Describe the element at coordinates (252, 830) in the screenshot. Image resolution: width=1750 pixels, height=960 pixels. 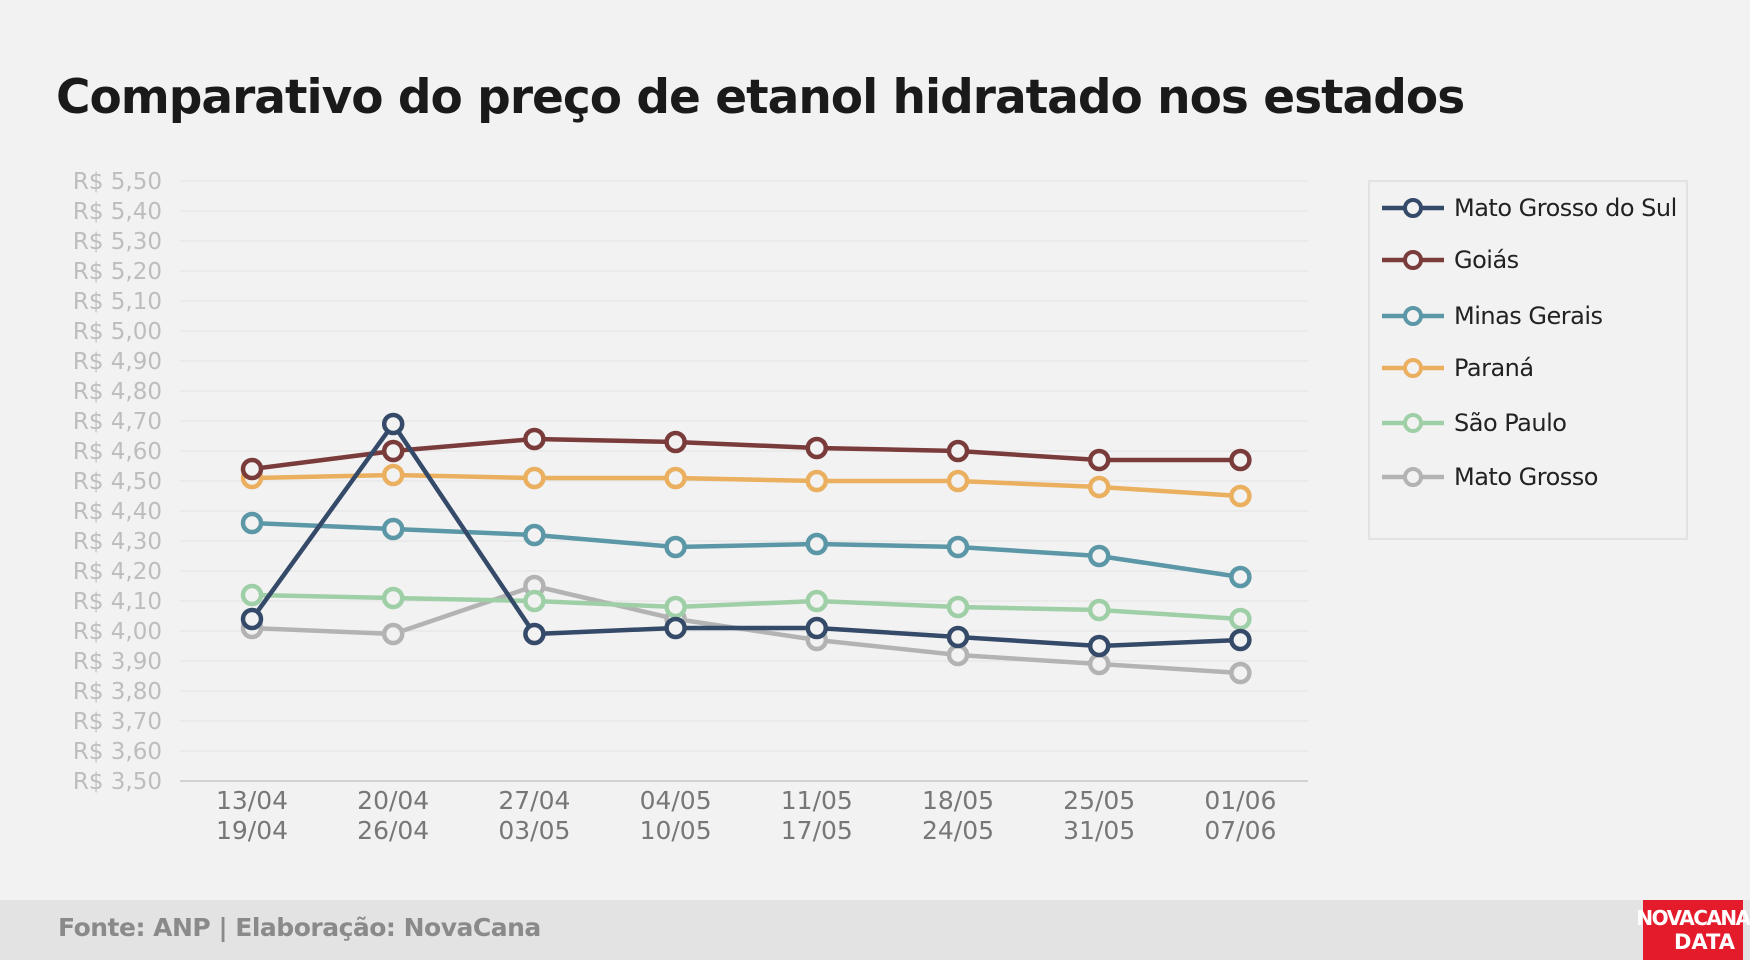
I see `x-tick-label-end: 19/04` at that location.